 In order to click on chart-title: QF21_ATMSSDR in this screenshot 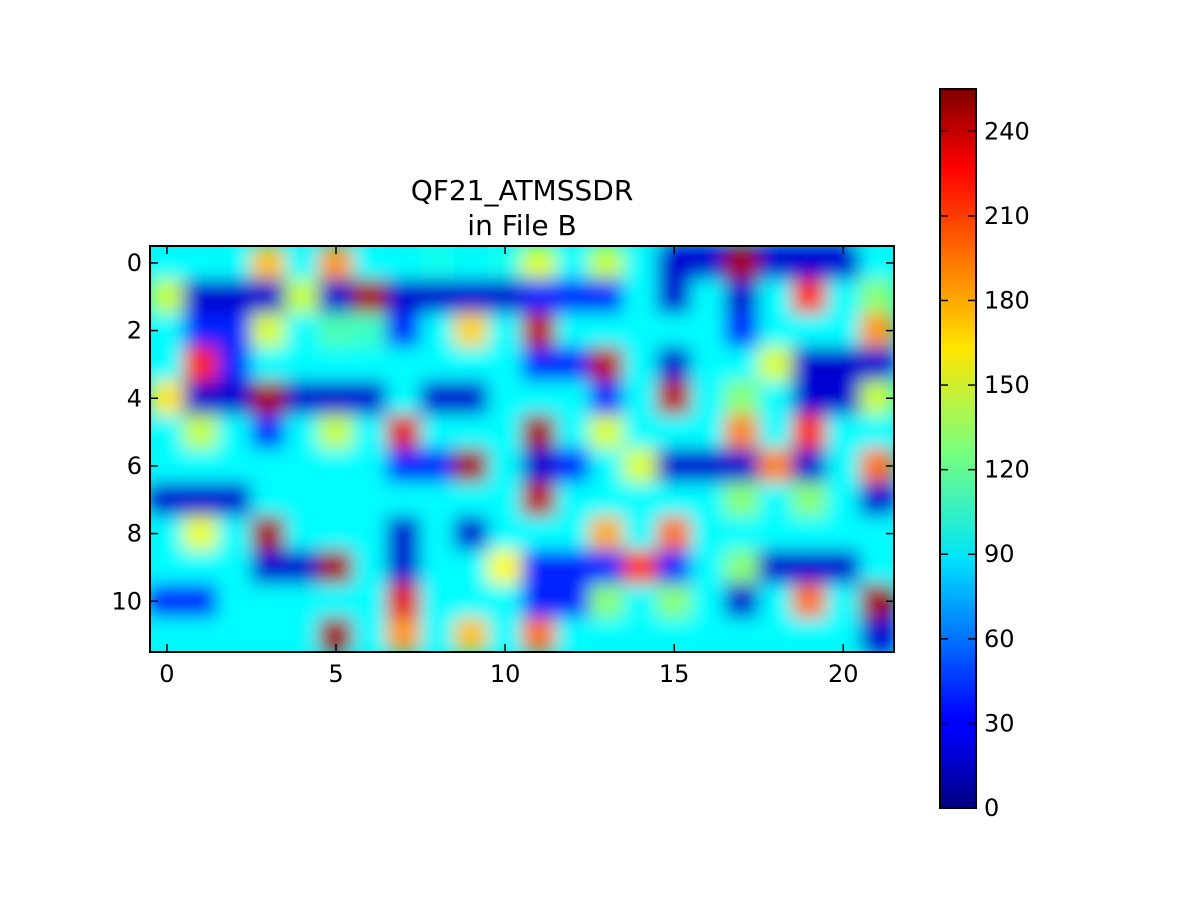, I will do `click(522, 190)`.